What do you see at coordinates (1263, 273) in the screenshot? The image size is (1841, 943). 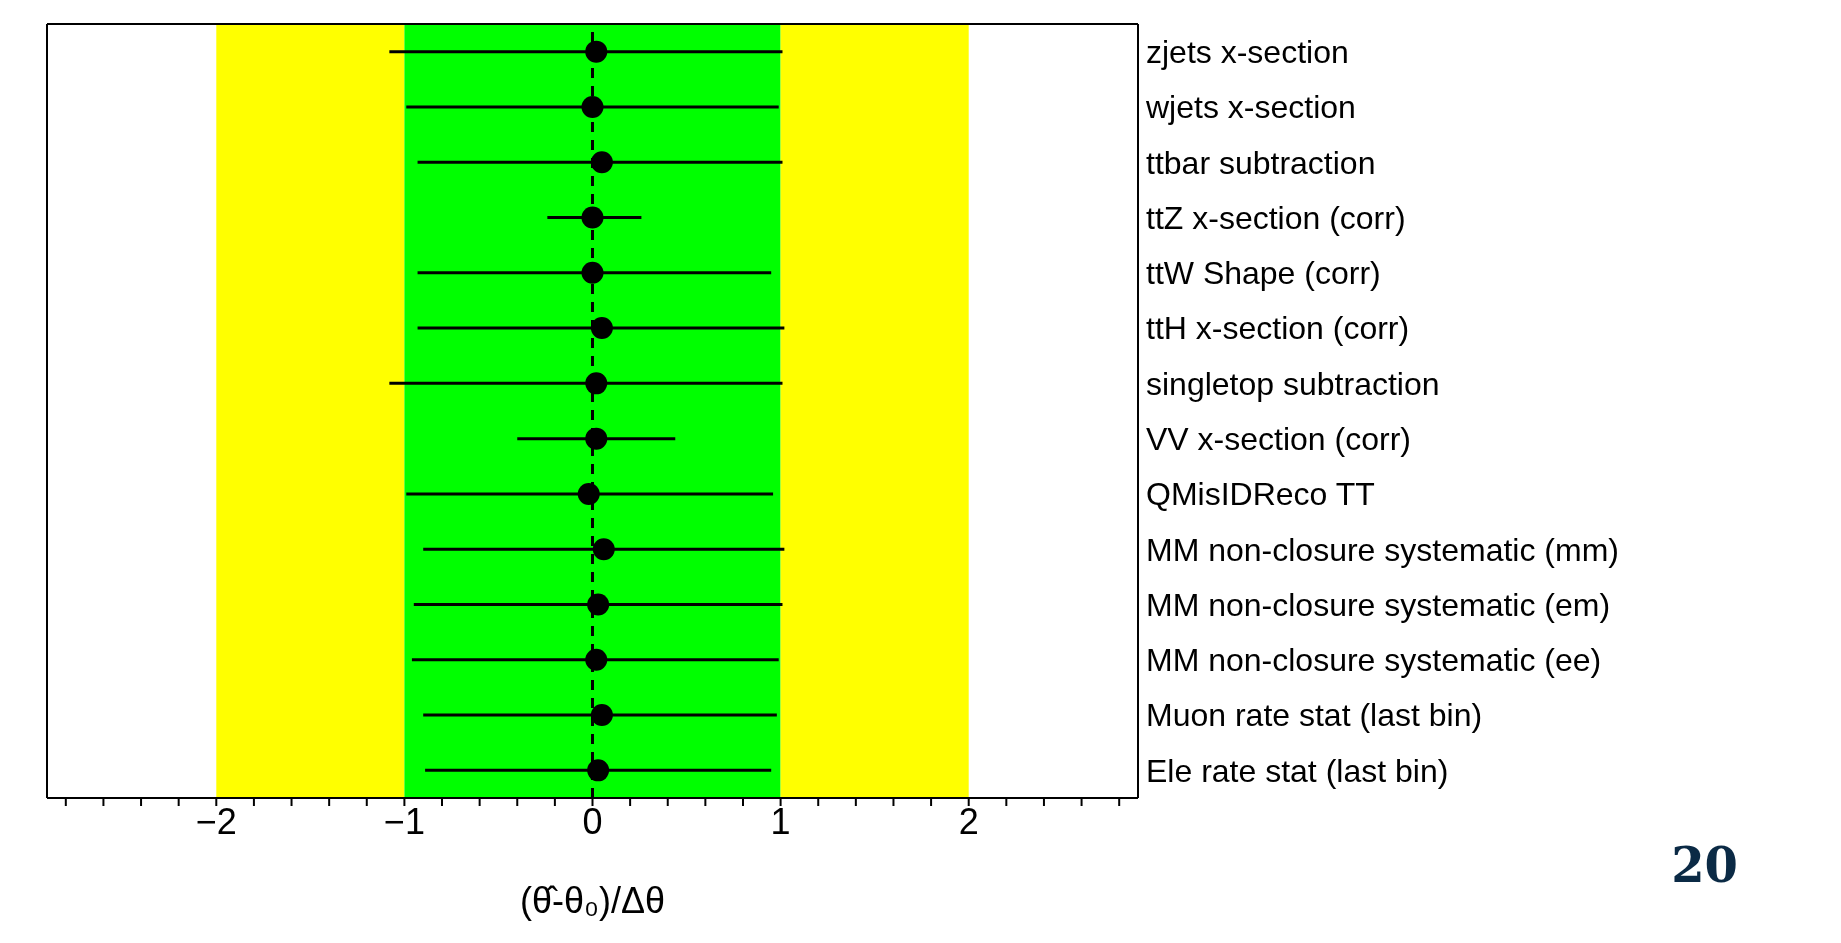 I see `y-tick-label: ttW Shape (corr)` at bounding box center [1263, 273].